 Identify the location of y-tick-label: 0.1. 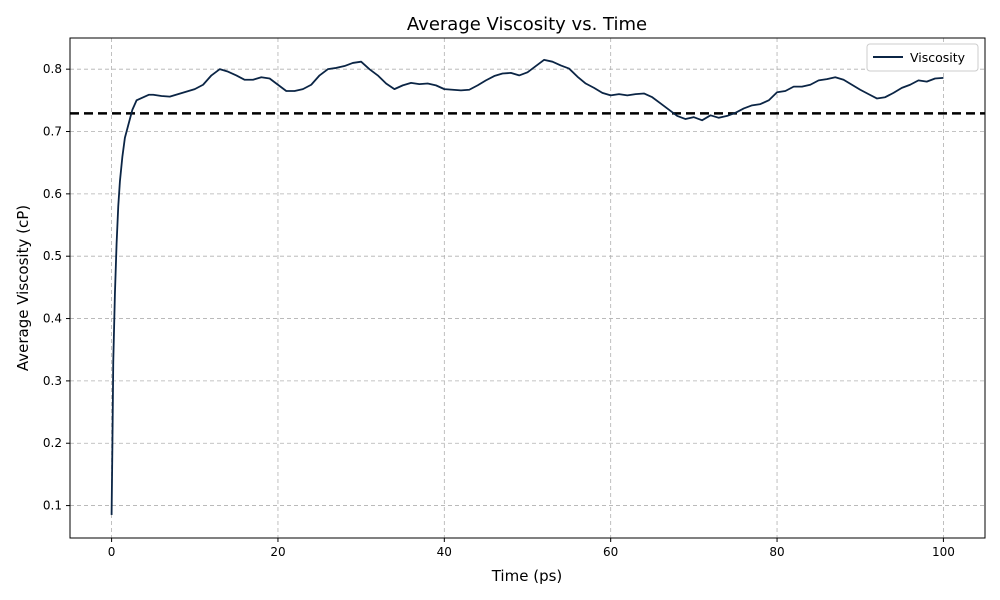
(52, 506).